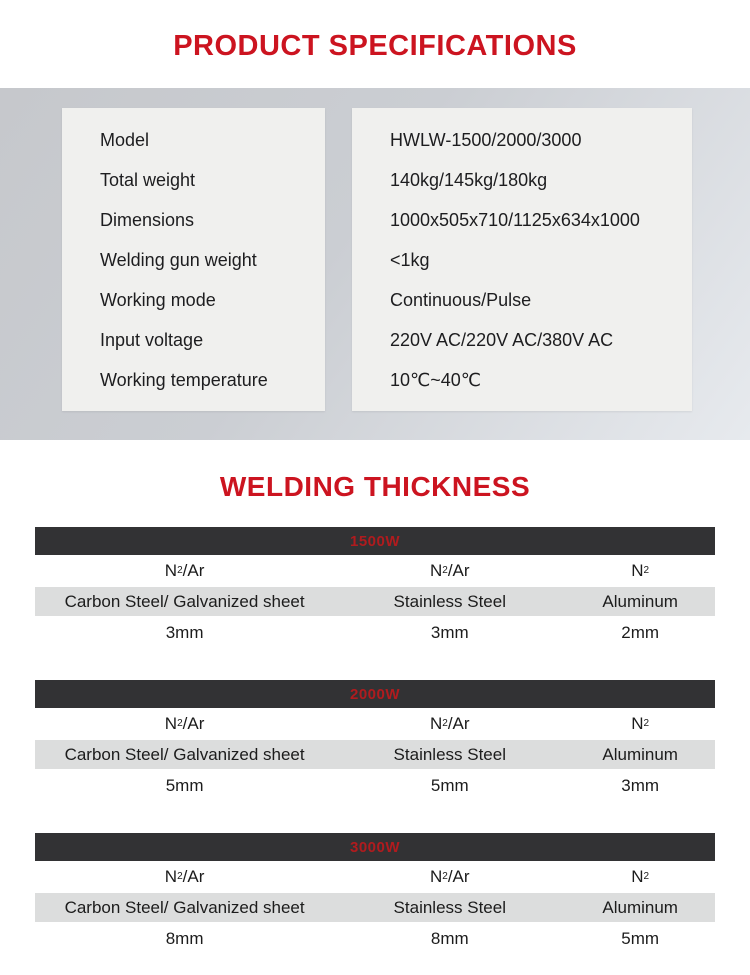  I want to click on spec-value-model: HWLW-1500/2000/3000, so click(486, 139).